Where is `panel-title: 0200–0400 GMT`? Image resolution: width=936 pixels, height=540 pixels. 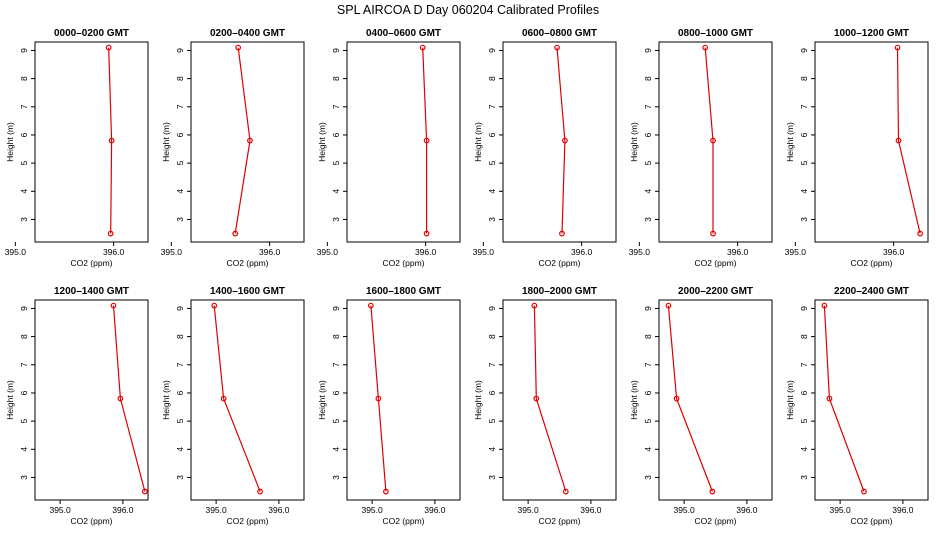 panel-title: 0200–0400 GMT is located at coordinates (247, 33).